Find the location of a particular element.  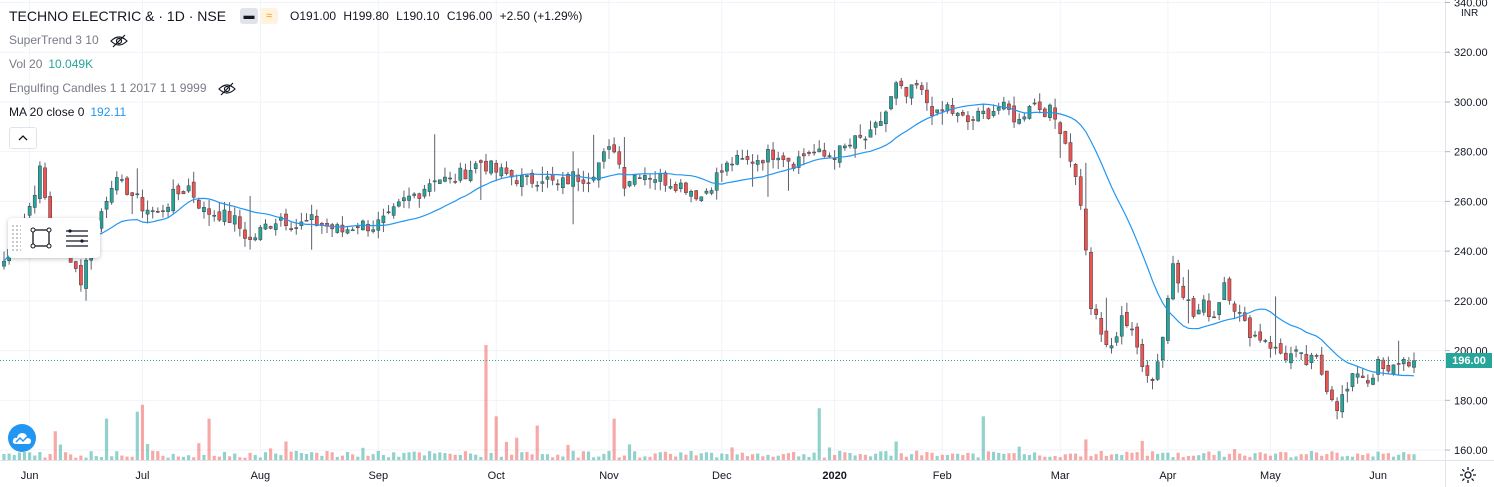

ma-legend: MA 20 close 0 192.11 is located at coordinates (67, 112).